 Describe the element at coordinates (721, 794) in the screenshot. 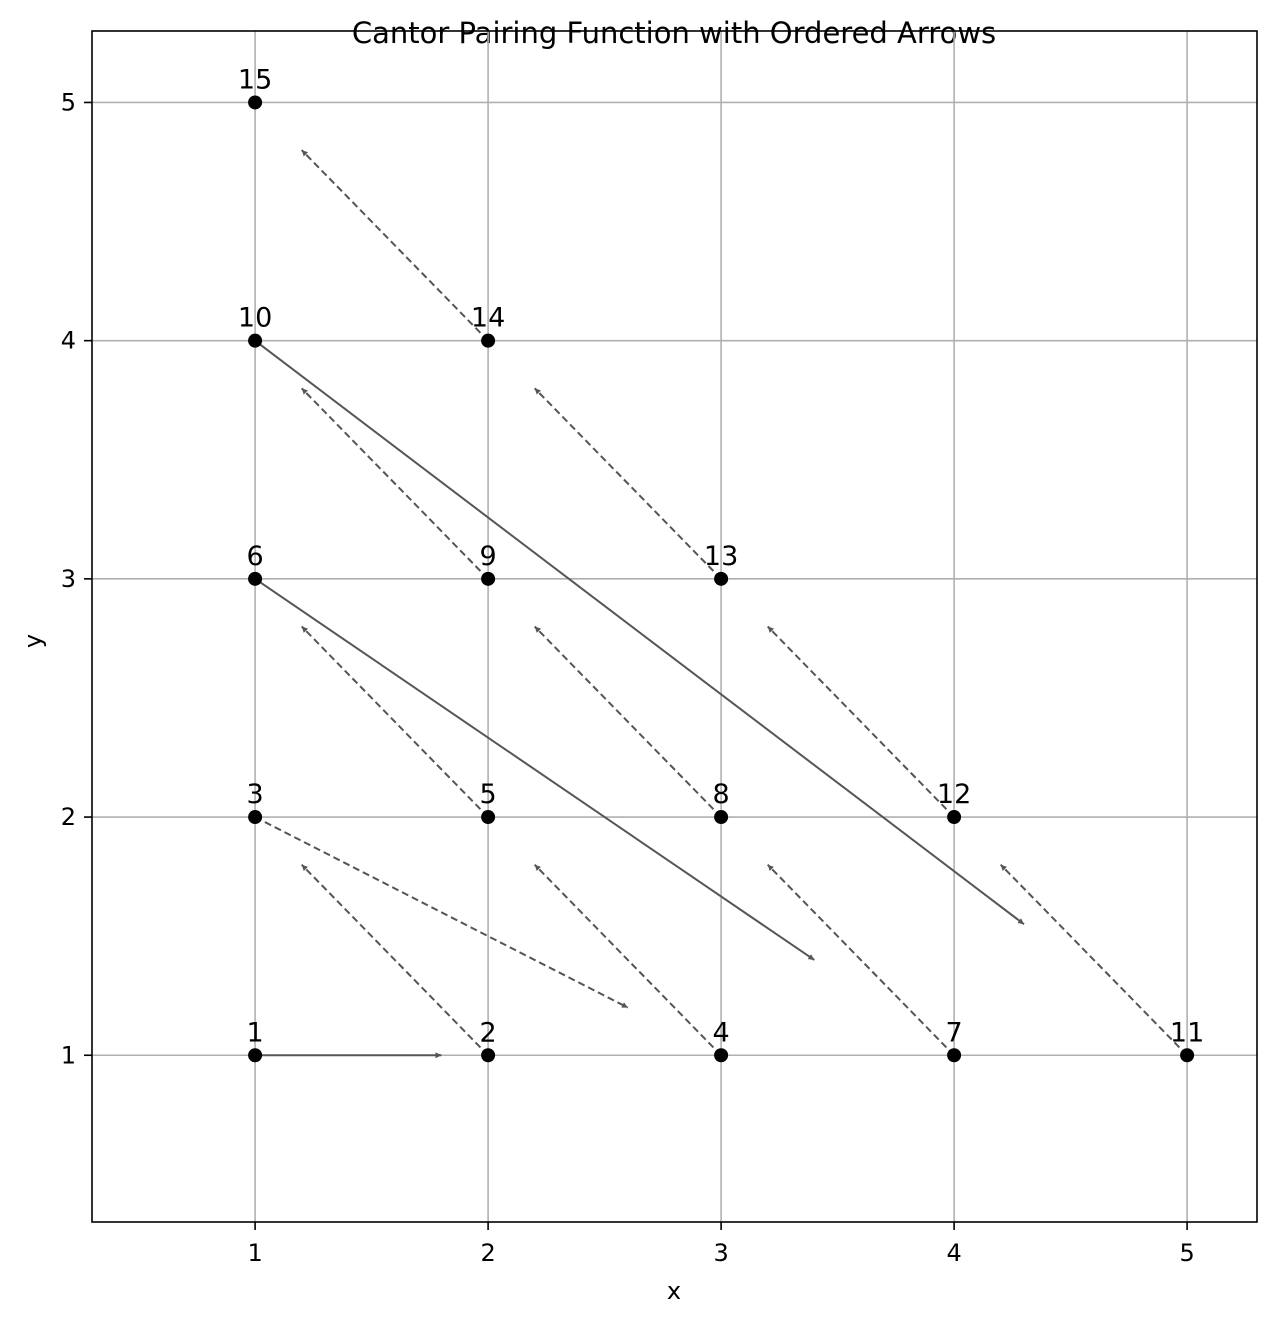

I see `point-label-8: 8` at that location.